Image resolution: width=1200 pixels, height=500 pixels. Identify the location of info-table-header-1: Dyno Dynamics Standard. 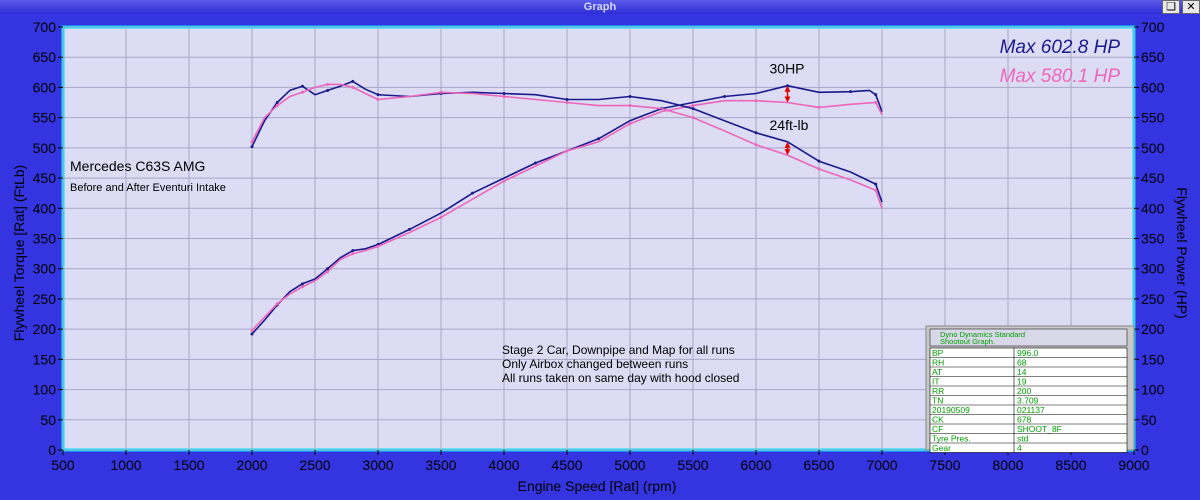
(982, 334).